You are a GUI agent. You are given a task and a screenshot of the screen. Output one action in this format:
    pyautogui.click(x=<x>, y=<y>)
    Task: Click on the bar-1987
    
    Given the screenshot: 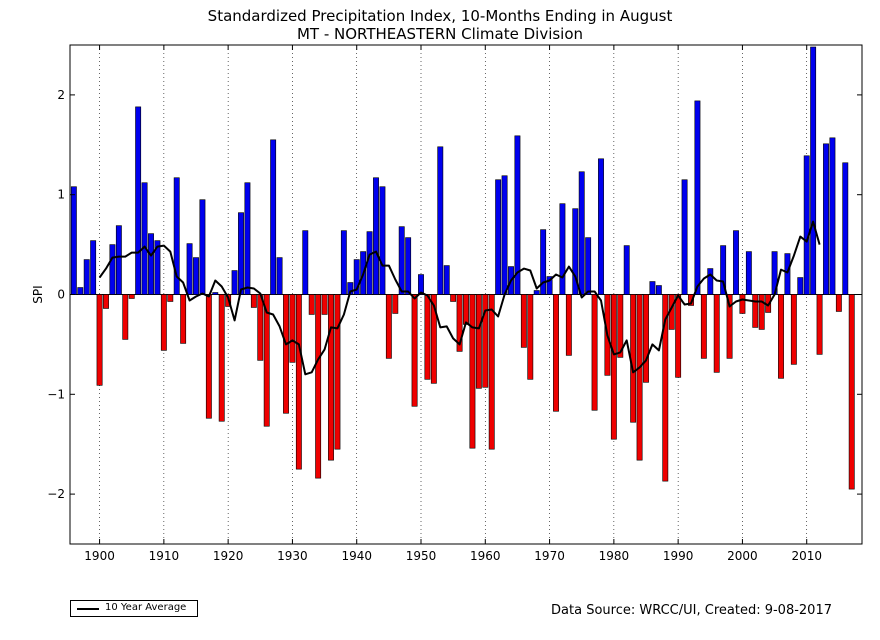 What is the action you would take?
    pyautogui.click(x=658, y=290)
    